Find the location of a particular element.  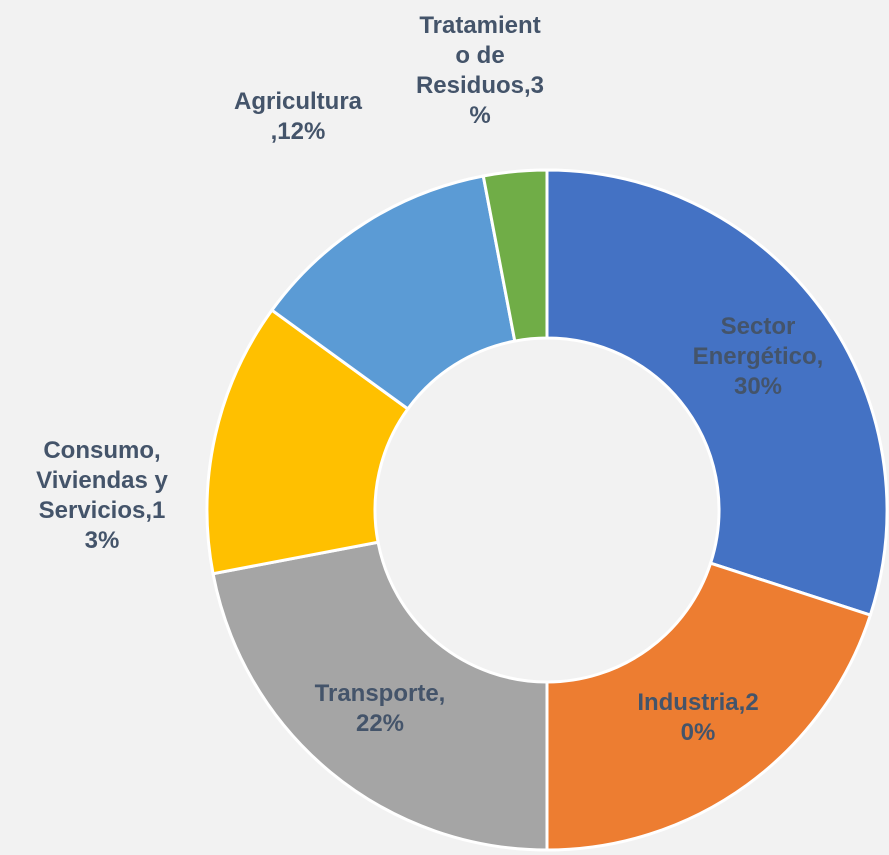

label-sector-energetico: Sector Energético, 30% is located at coordinates (758, 356).